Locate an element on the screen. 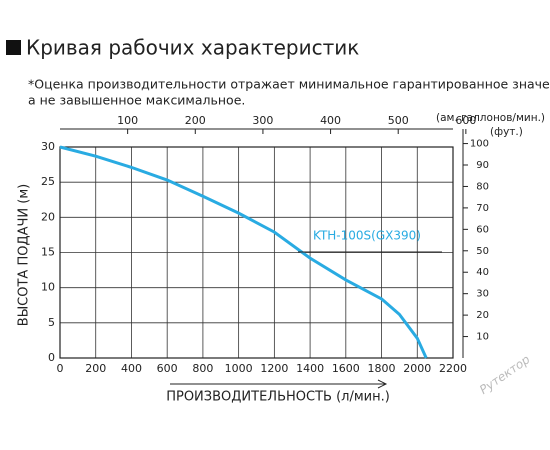  y-tick-label: 0 is located at coordinates (51, 357).